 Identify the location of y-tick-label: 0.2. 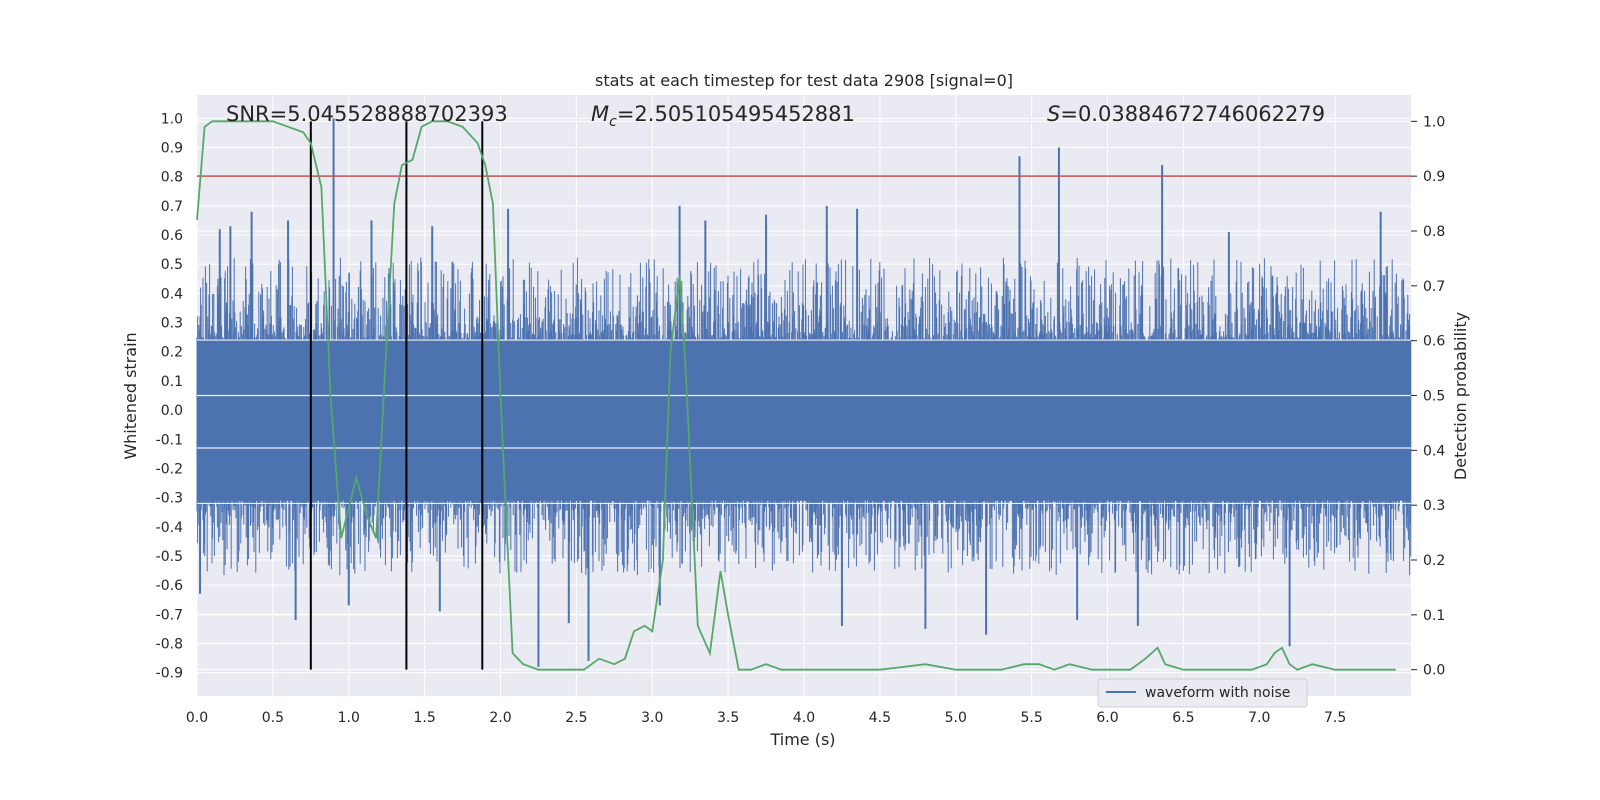
(172, 353).